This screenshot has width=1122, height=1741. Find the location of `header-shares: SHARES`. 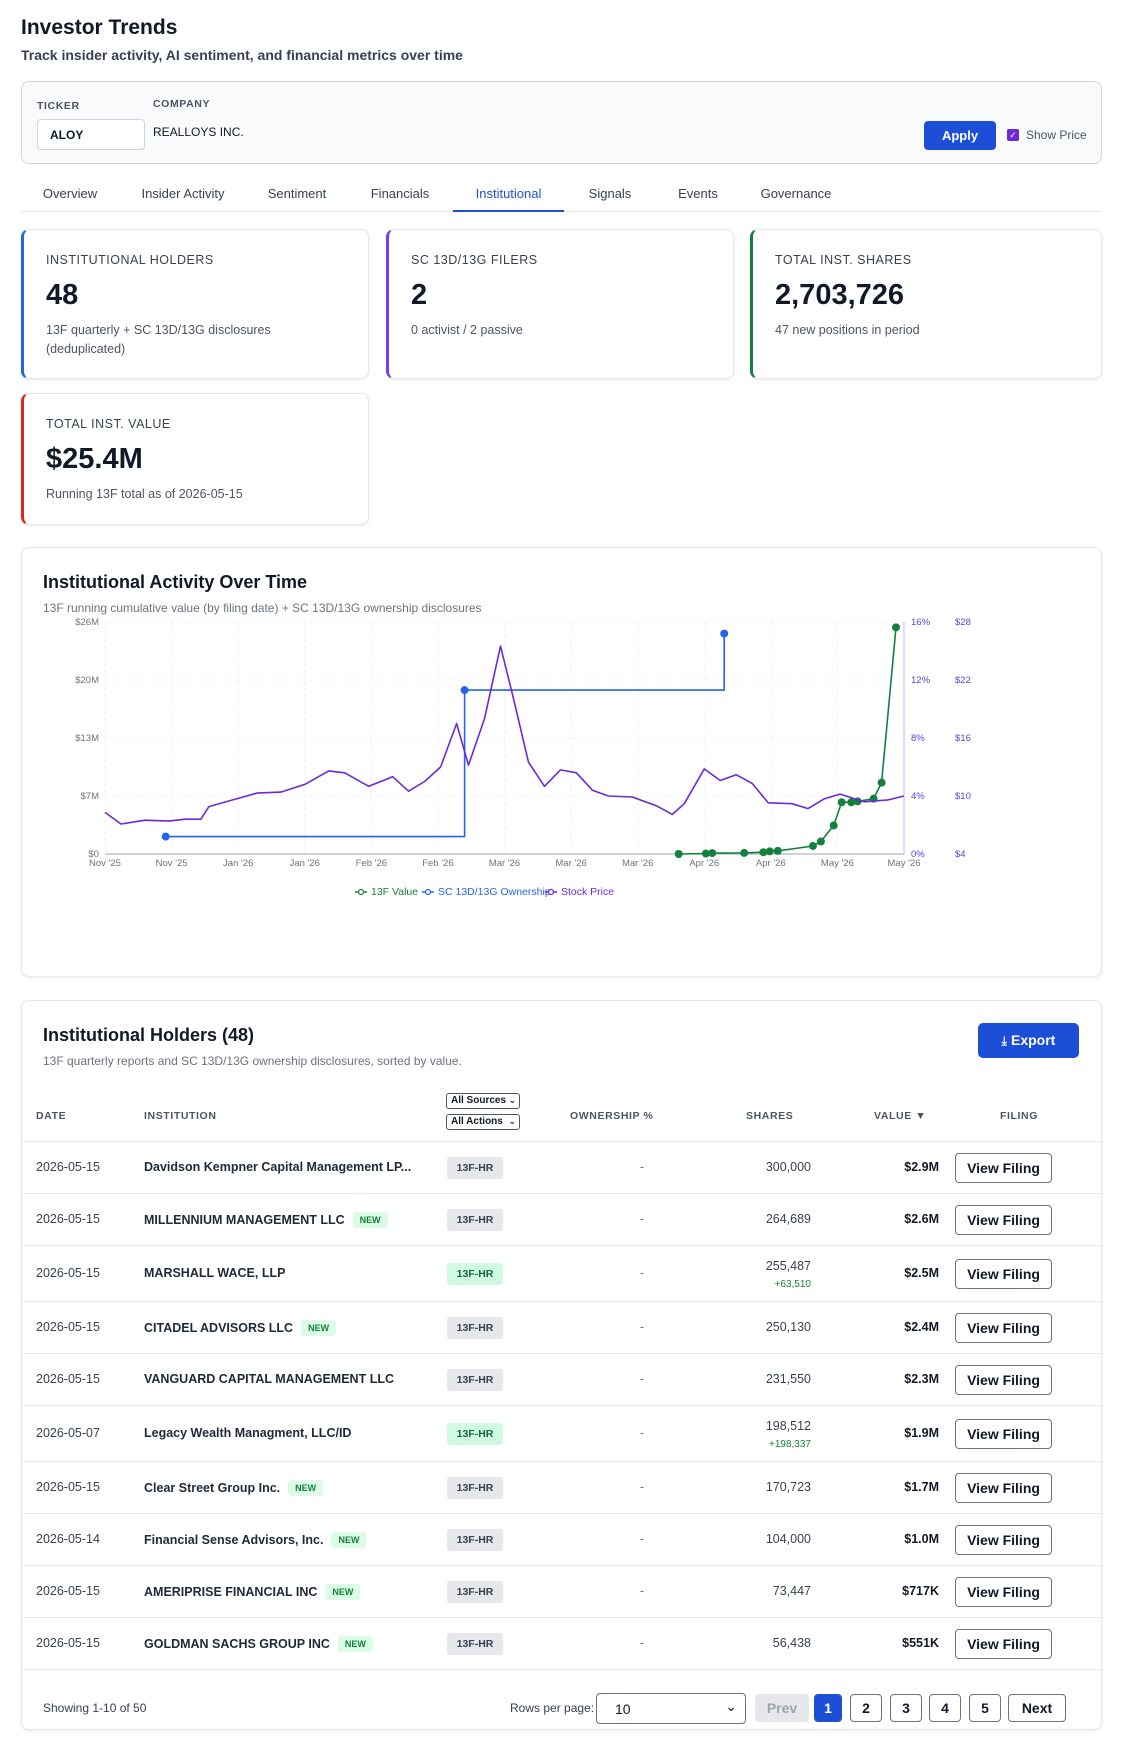

header-shares: SHARES is located at coordinates (770, 1116).